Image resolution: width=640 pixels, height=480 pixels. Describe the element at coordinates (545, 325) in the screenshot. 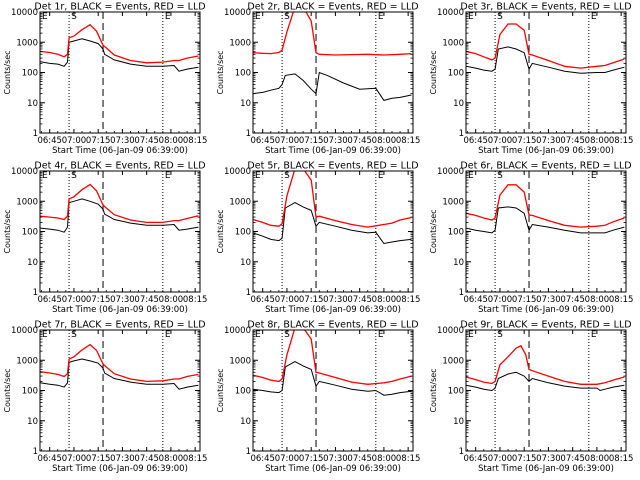

I see `panel-title: Det 9r, BLACK = Events, RED = LLD` at that location.